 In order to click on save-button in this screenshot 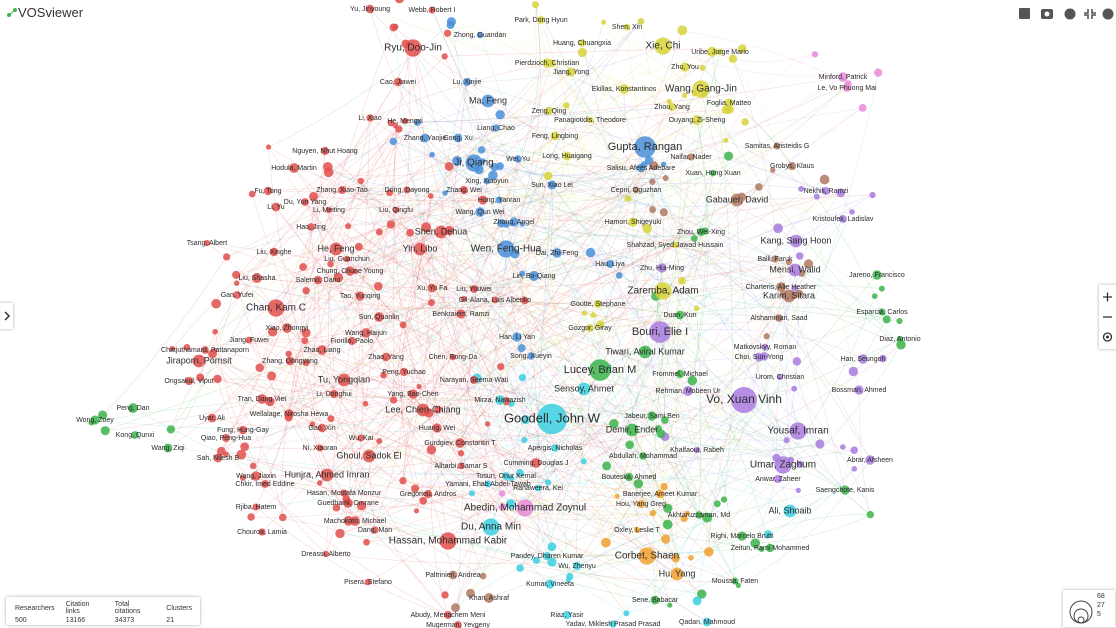, I will do `click(1024, 13)`.